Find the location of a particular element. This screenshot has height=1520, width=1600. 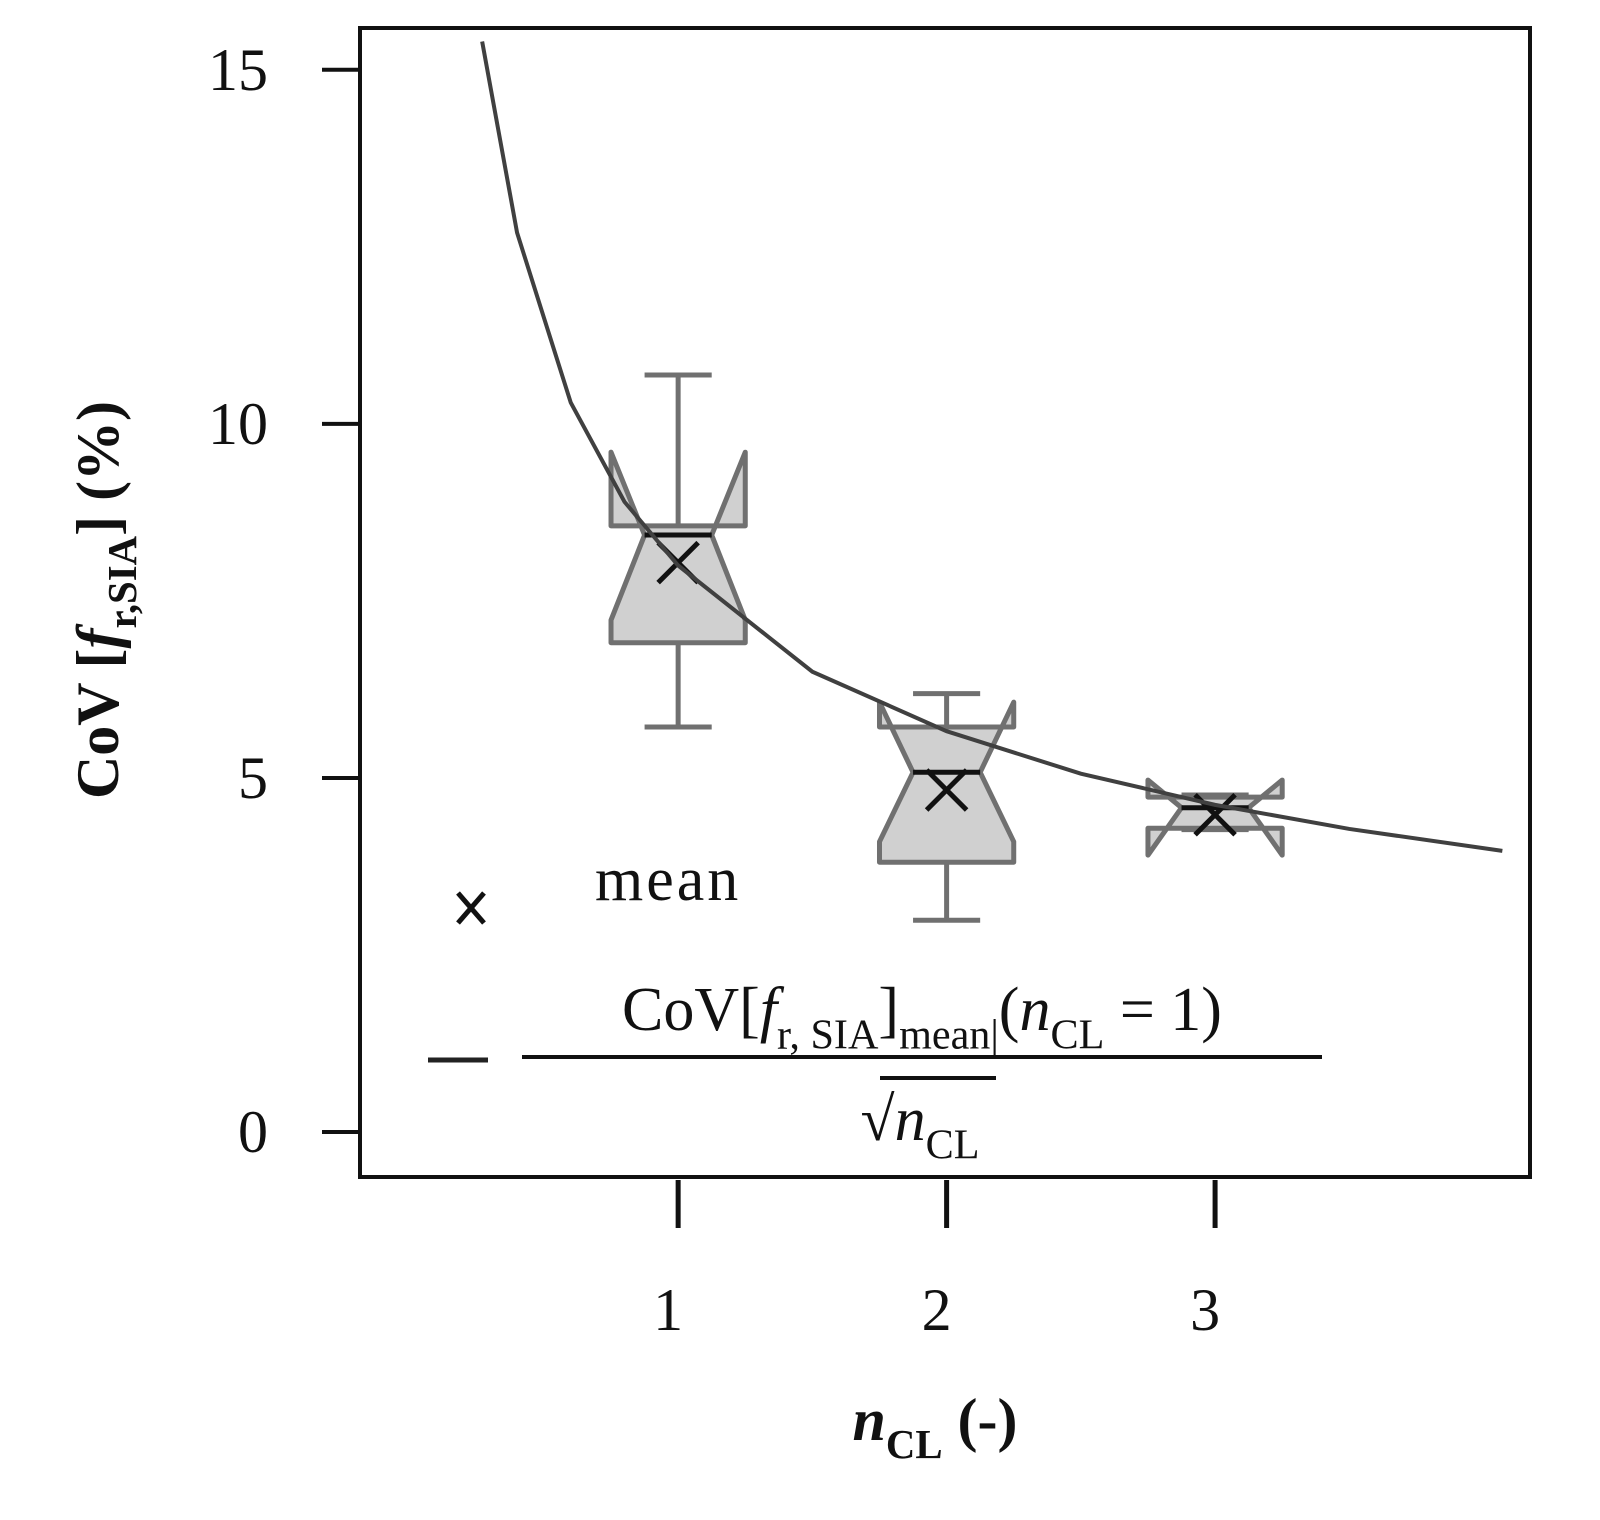

text-part: CoV[ is located at coordinates (691, 1010).